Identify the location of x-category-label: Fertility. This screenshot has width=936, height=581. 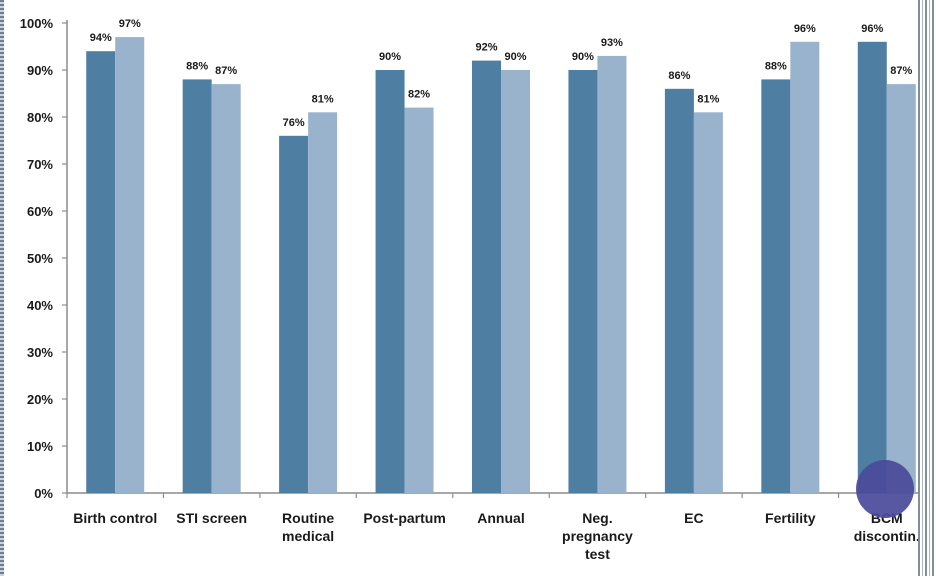
(790, 518).